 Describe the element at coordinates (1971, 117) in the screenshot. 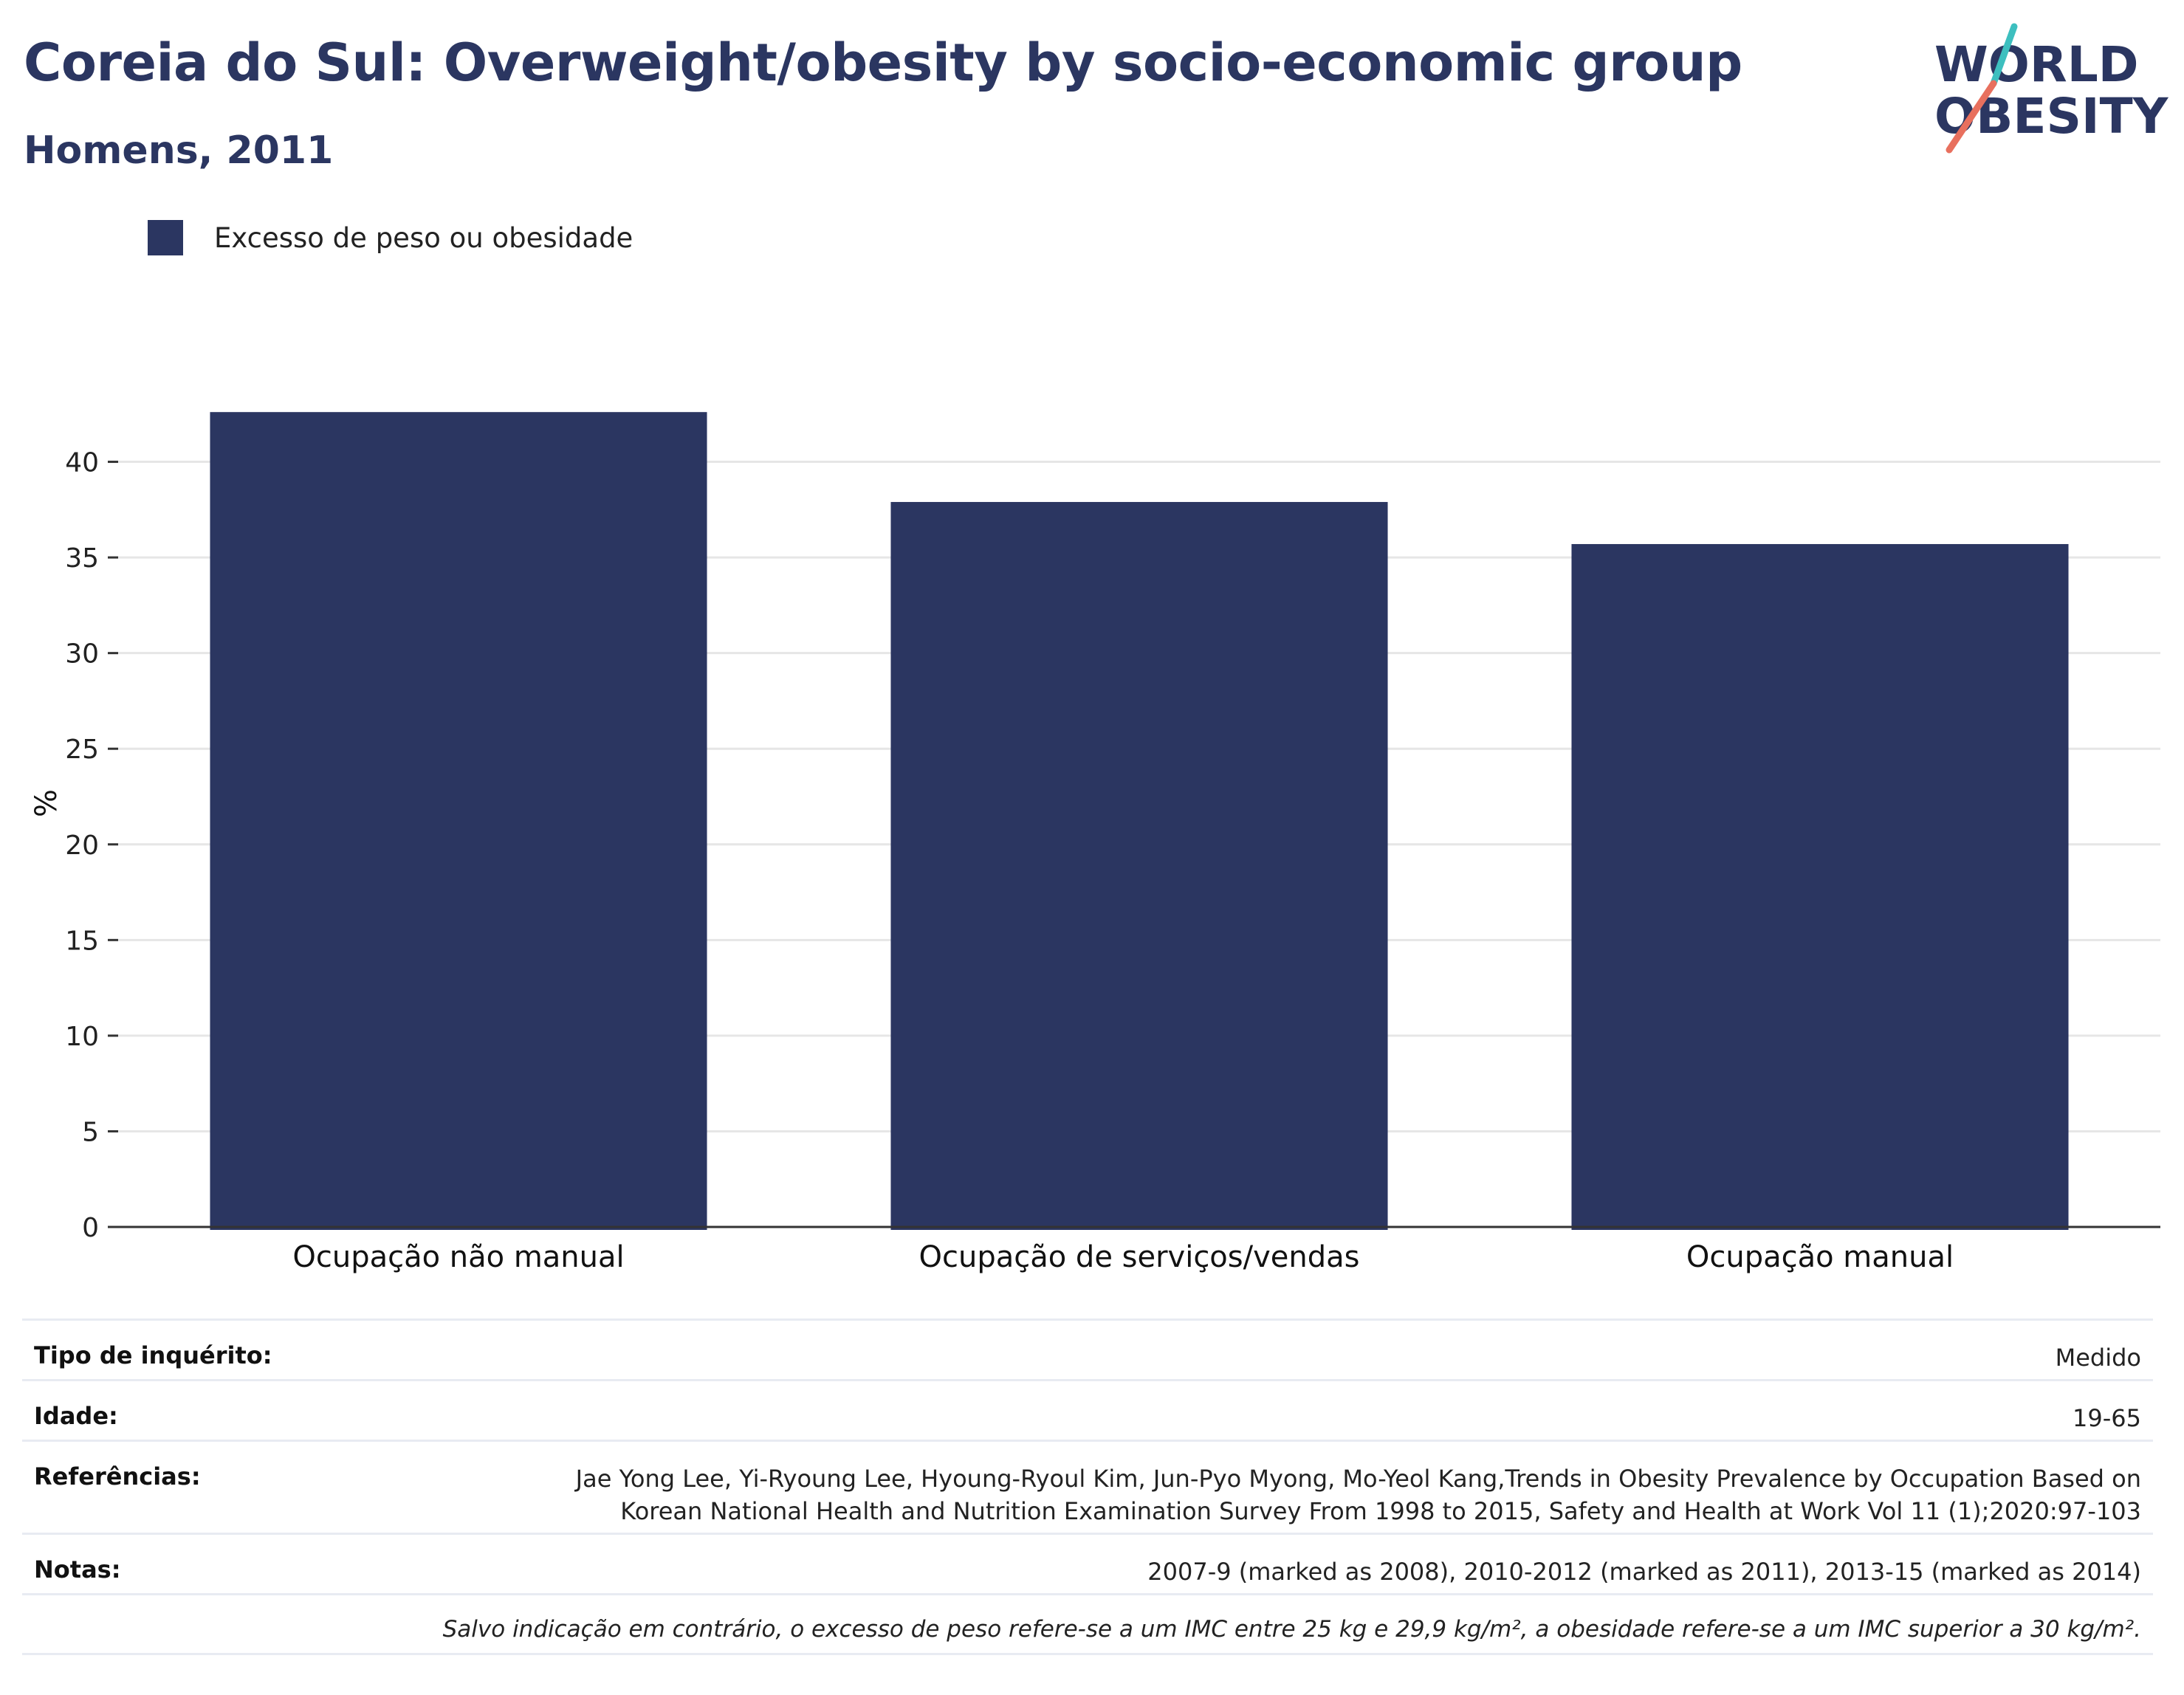

I see `logo-slash-bottom-icon` at that location.